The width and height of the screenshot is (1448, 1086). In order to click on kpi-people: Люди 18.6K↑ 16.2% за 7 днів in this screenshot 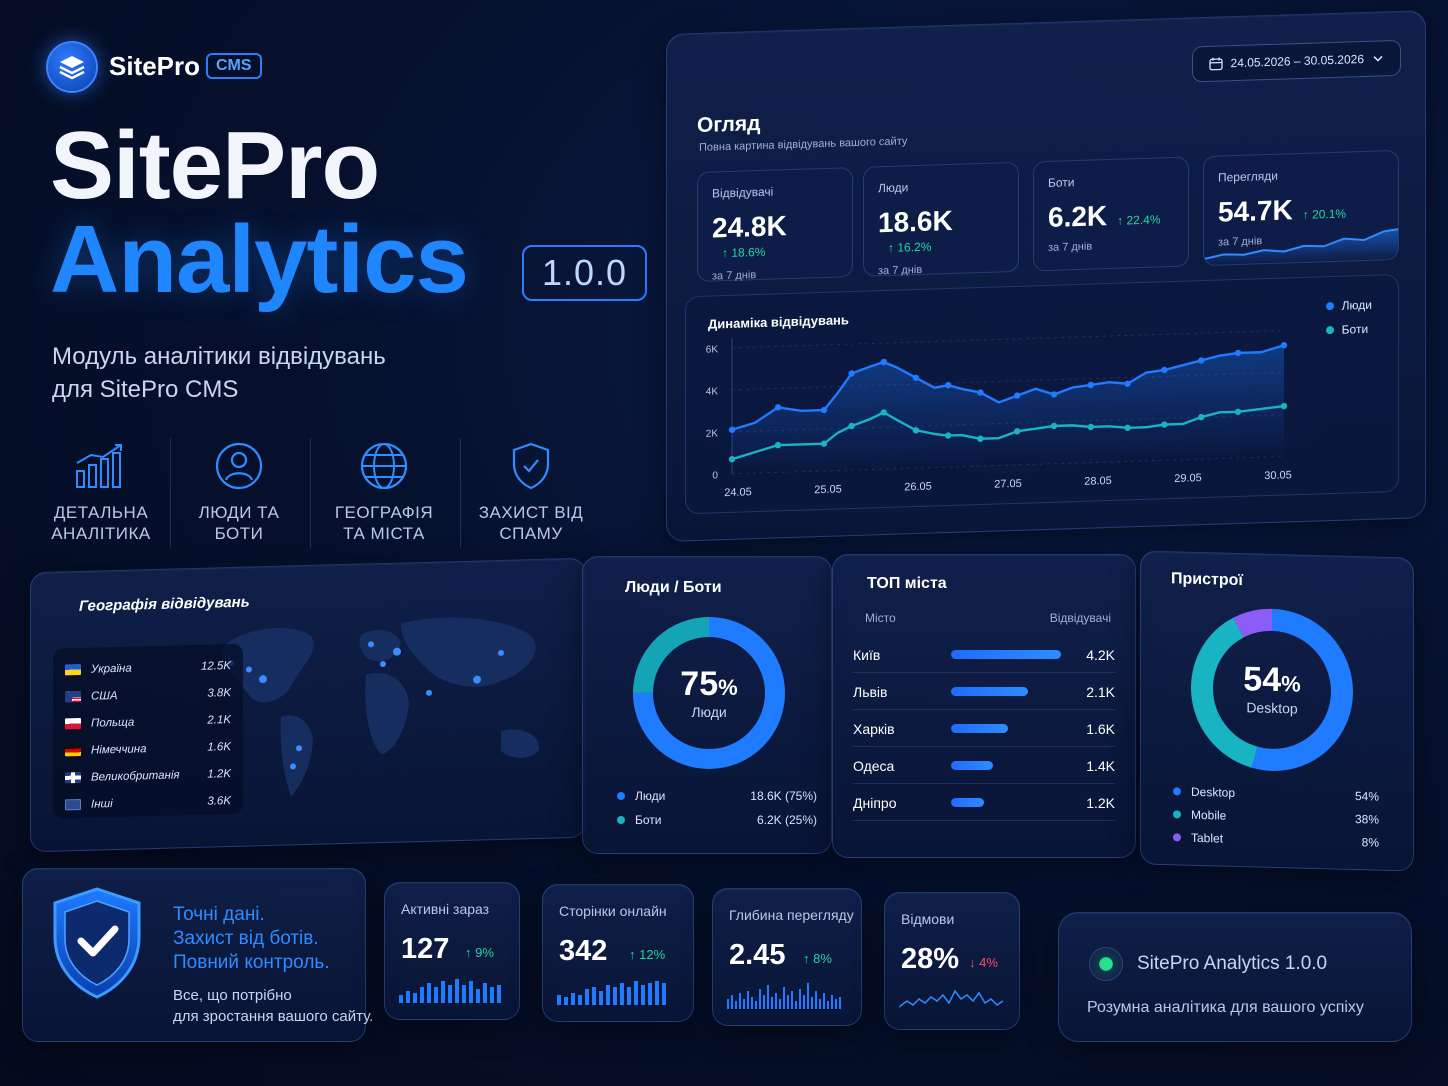, I will do `click(941, 219)`.